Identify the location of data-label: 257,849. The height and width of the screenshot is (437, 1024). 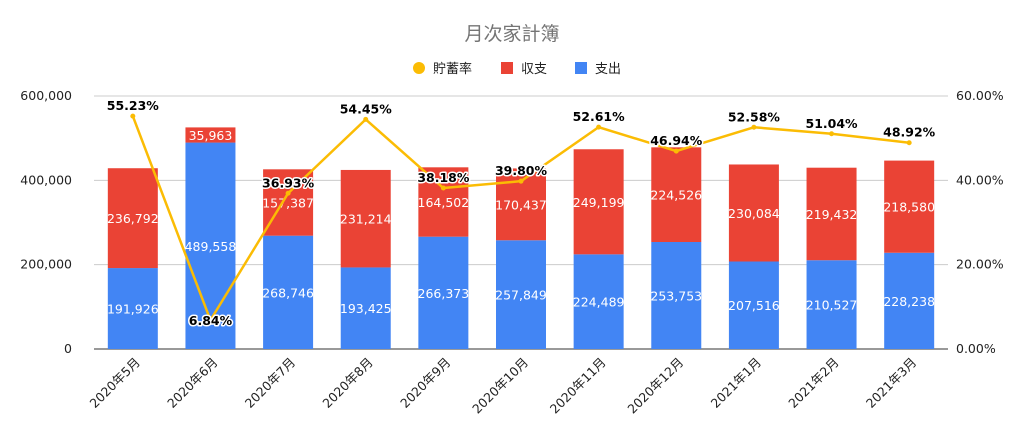
(521, 295).